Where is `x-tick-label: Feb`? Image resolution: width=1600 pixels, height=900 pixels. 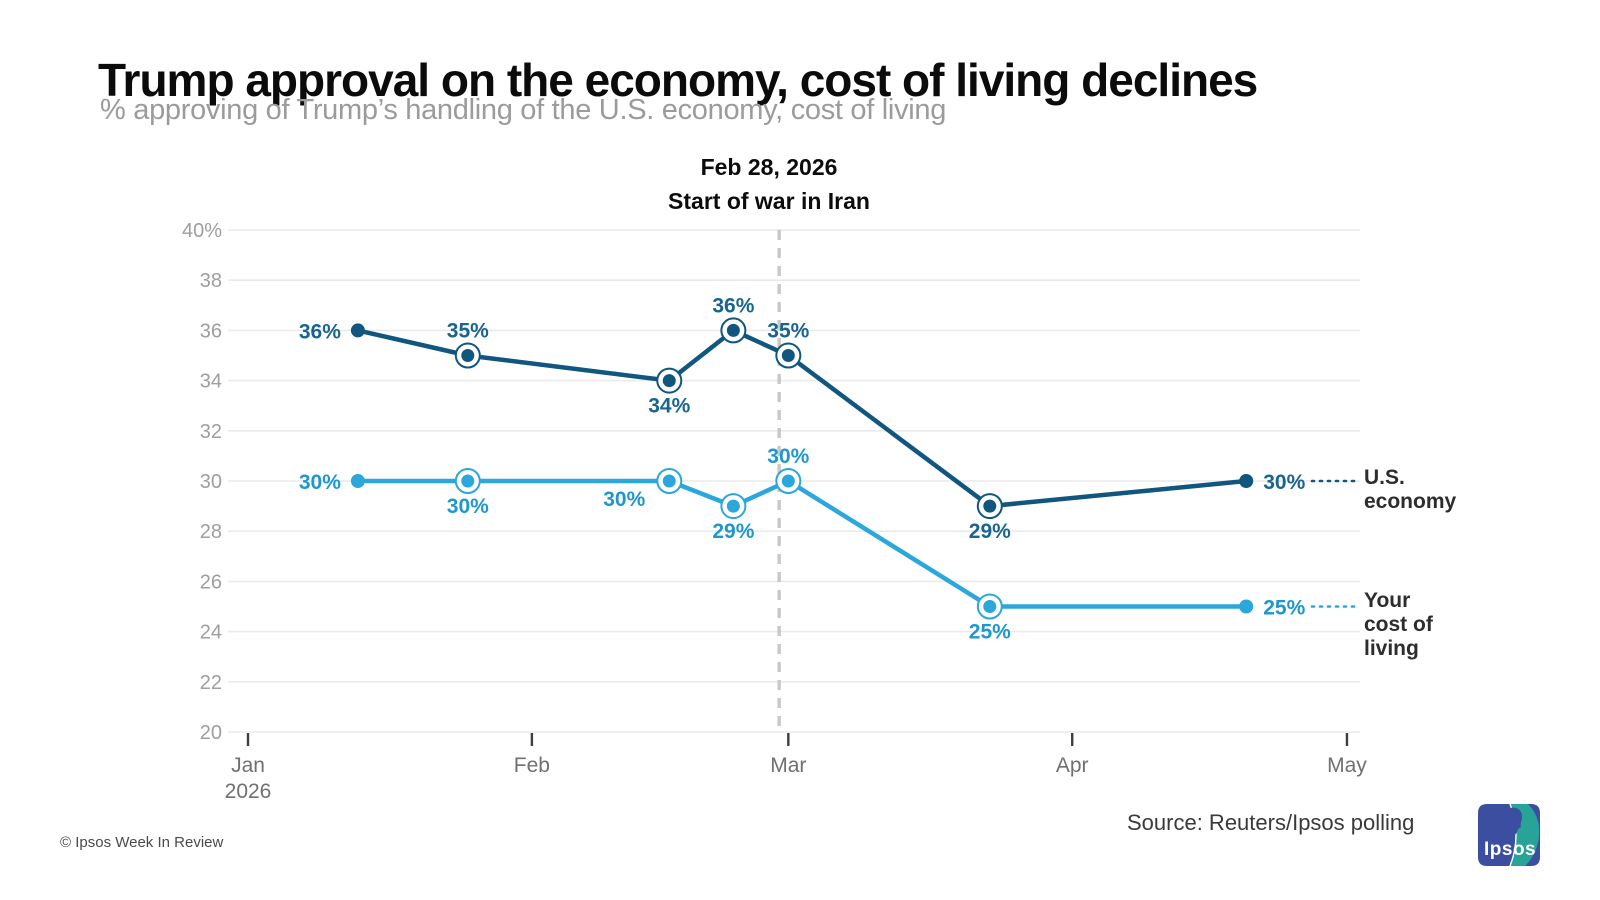 x-tick-label: Feb is located at coordinates (532, 765).